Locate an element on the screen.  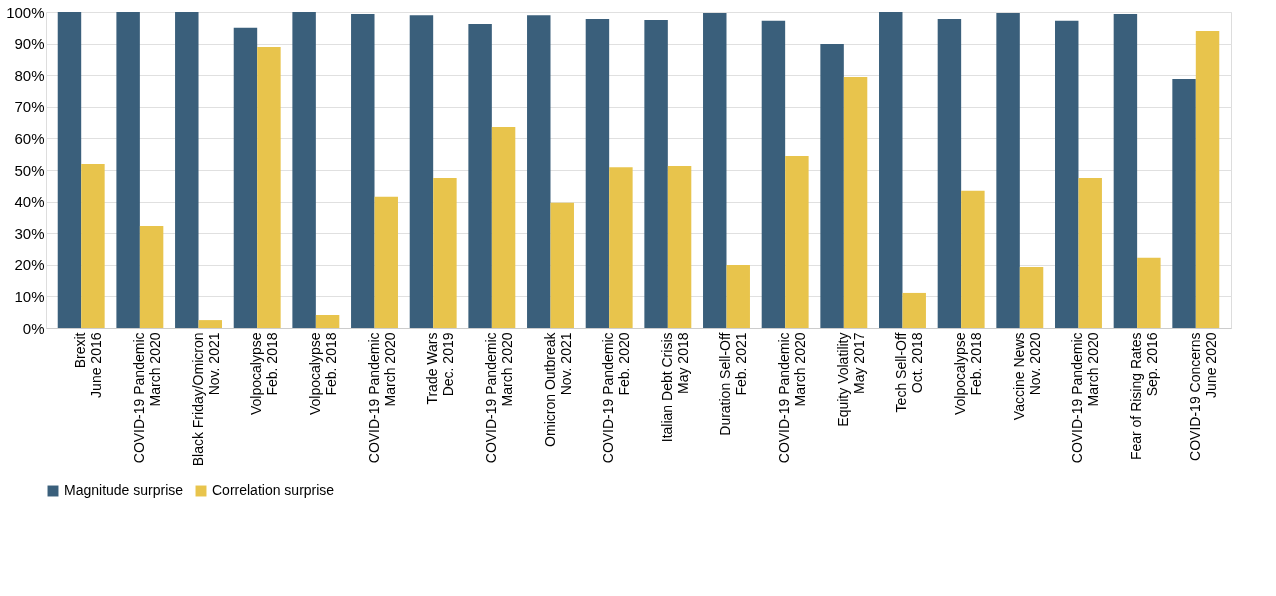
x-tick-label: Italian Debt Crisis May 2018 is located at coordinates (674, 387).